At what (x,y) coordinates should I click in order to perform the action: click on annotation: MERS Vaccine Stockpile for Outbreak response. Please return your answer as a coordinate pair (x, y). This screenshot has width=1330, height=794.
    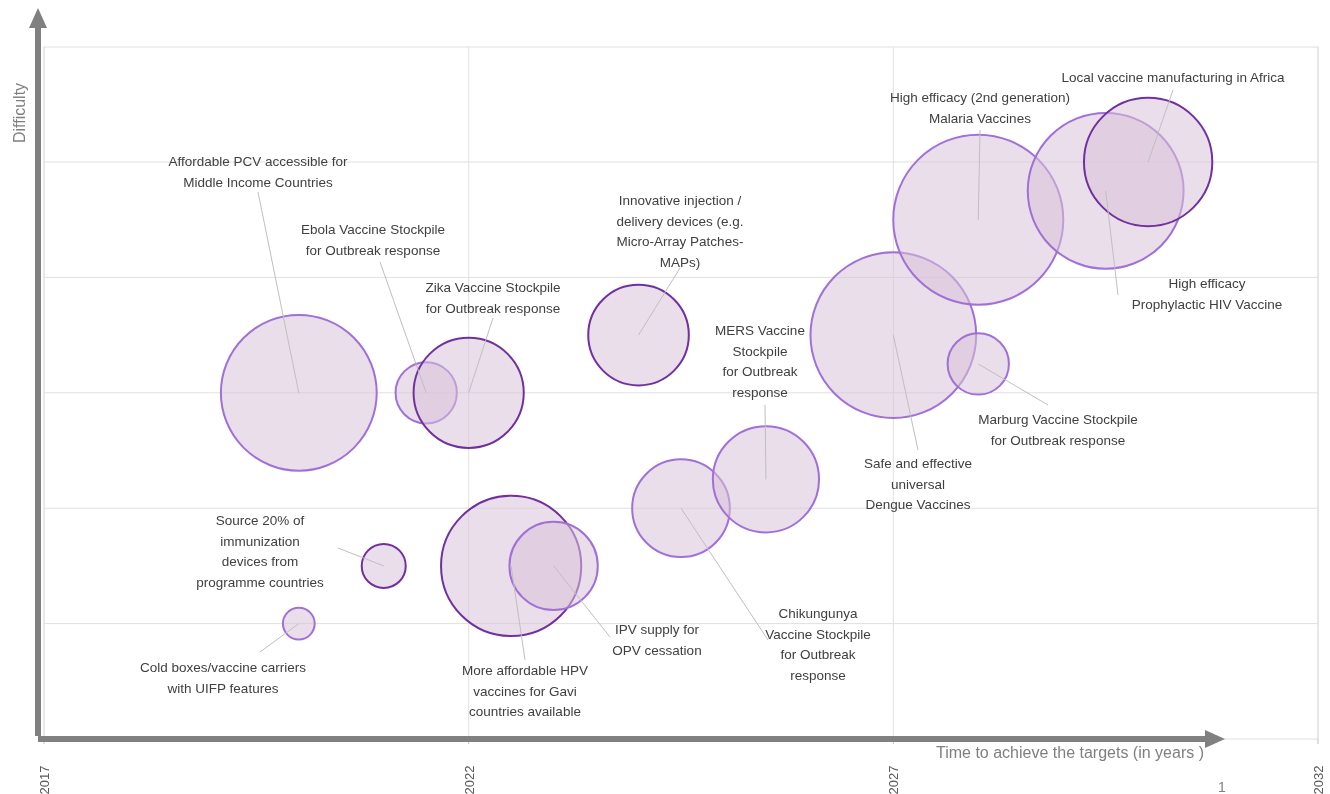
    Looking at the image, I should click on (760, 361).